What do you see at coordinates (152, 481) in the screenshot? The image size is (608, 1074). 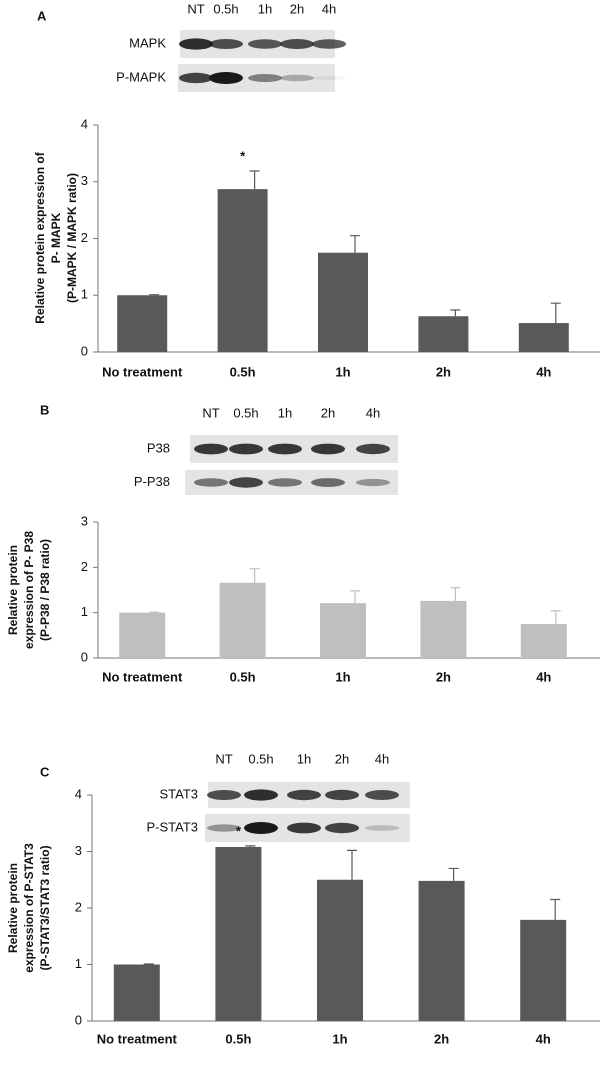 I see `blot-row-label: P-P38` at bounding box center [152, 481].